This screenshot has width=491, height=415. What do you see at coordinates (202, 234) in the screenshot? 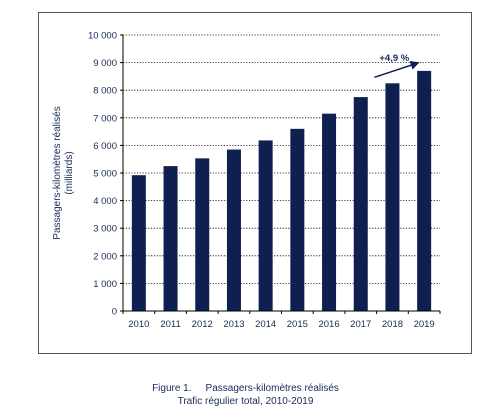
I see `bar-2012` at bounding box center [202, 234].